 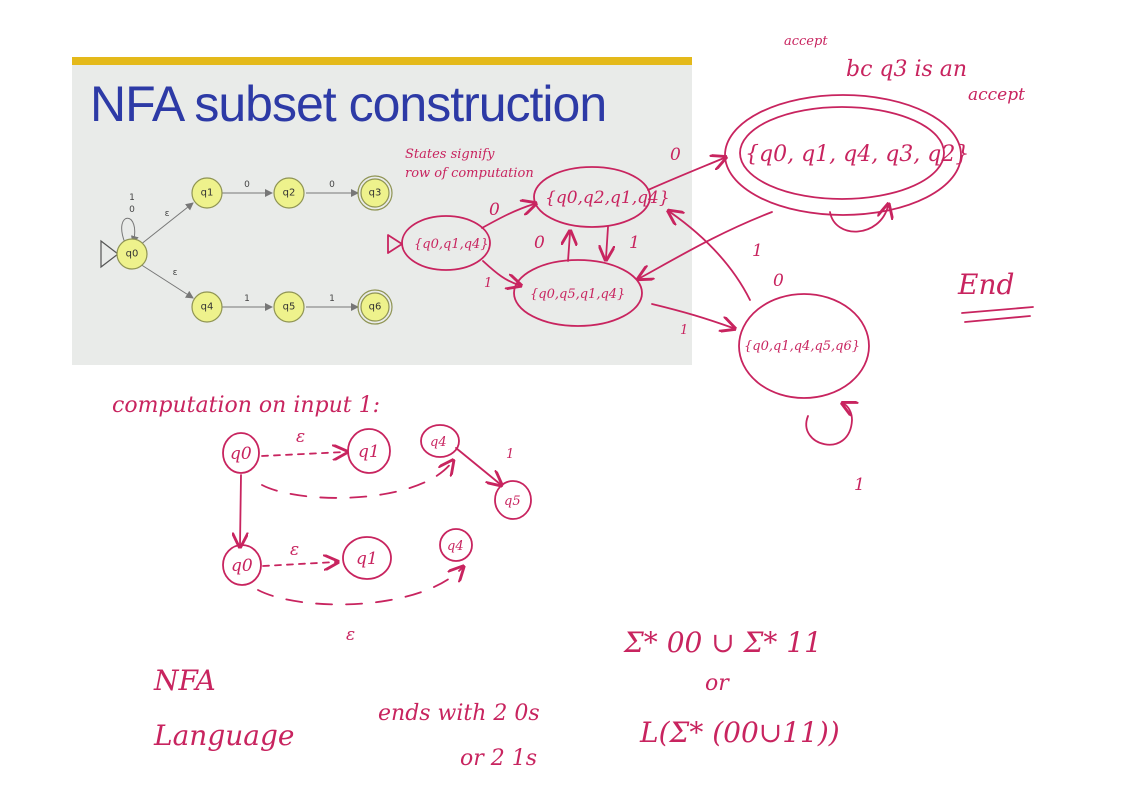 What do you see at coordinates (438, 442) in the screenshot?
I see `trace-label-q4-top: q4` at bounding box center [438, 442].